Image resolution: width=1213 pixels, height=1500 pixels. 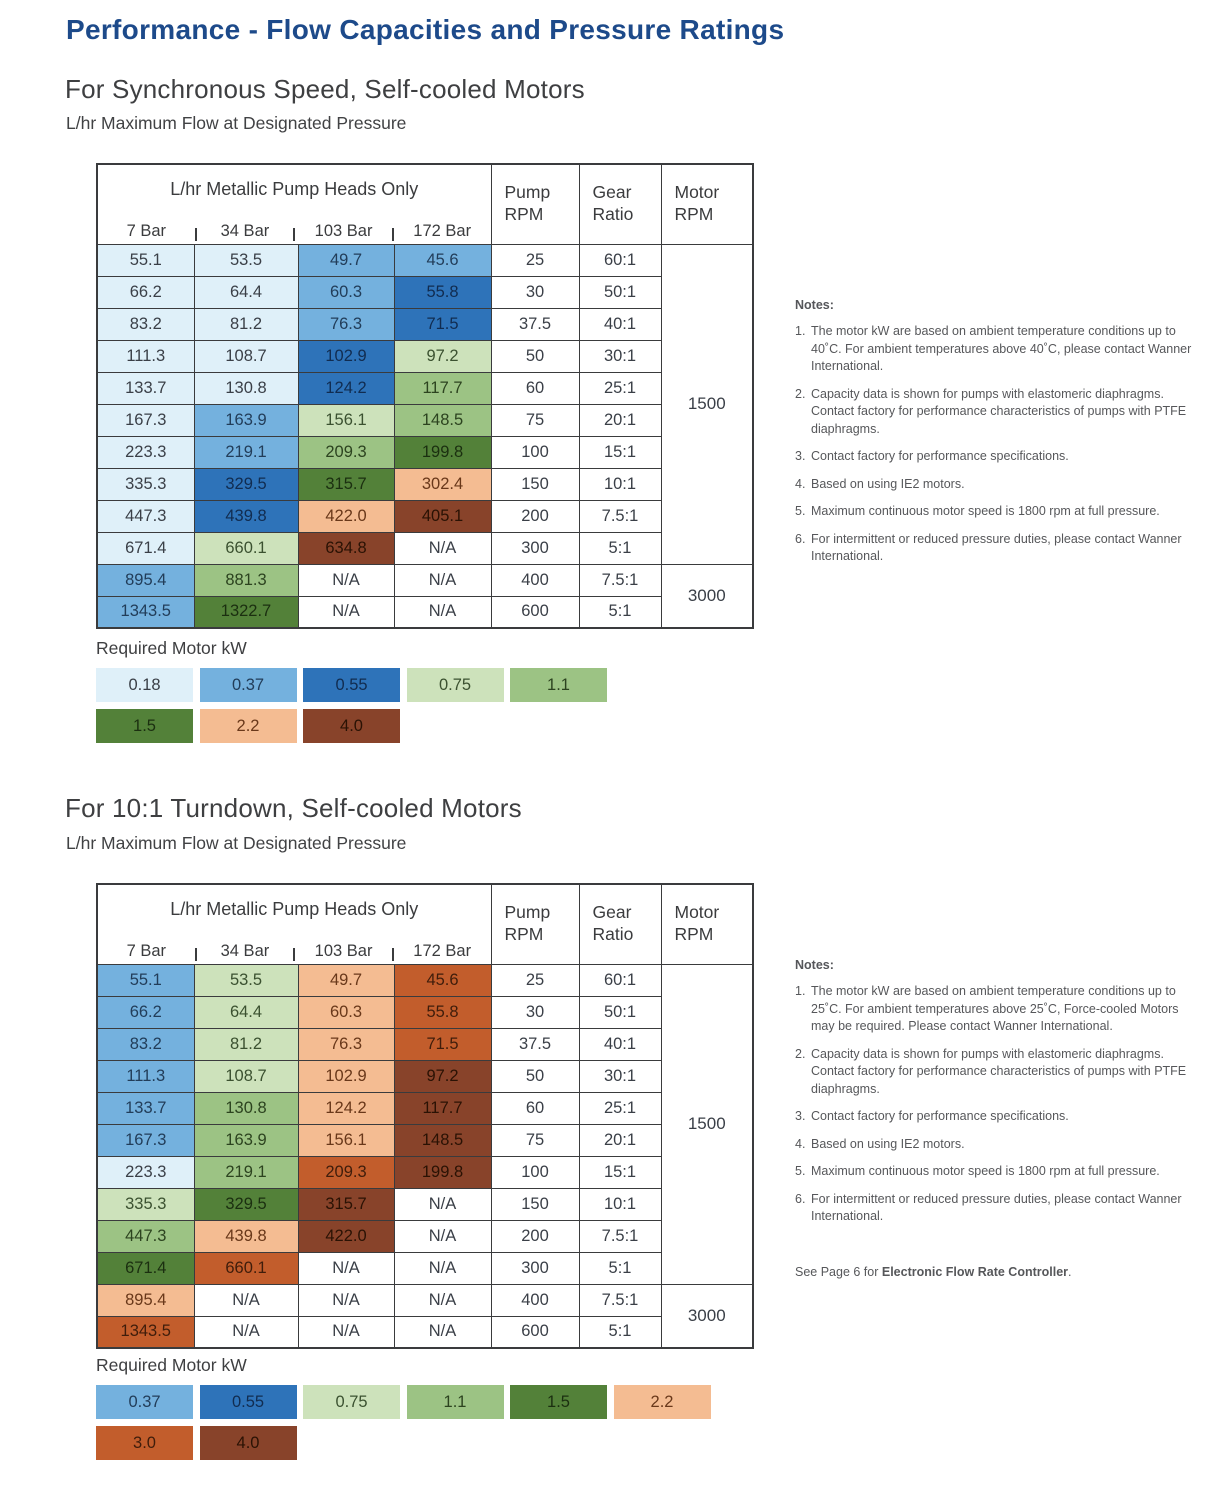 I want to click on kw-legend-box: 1.5, so click(x=558, y=1402).